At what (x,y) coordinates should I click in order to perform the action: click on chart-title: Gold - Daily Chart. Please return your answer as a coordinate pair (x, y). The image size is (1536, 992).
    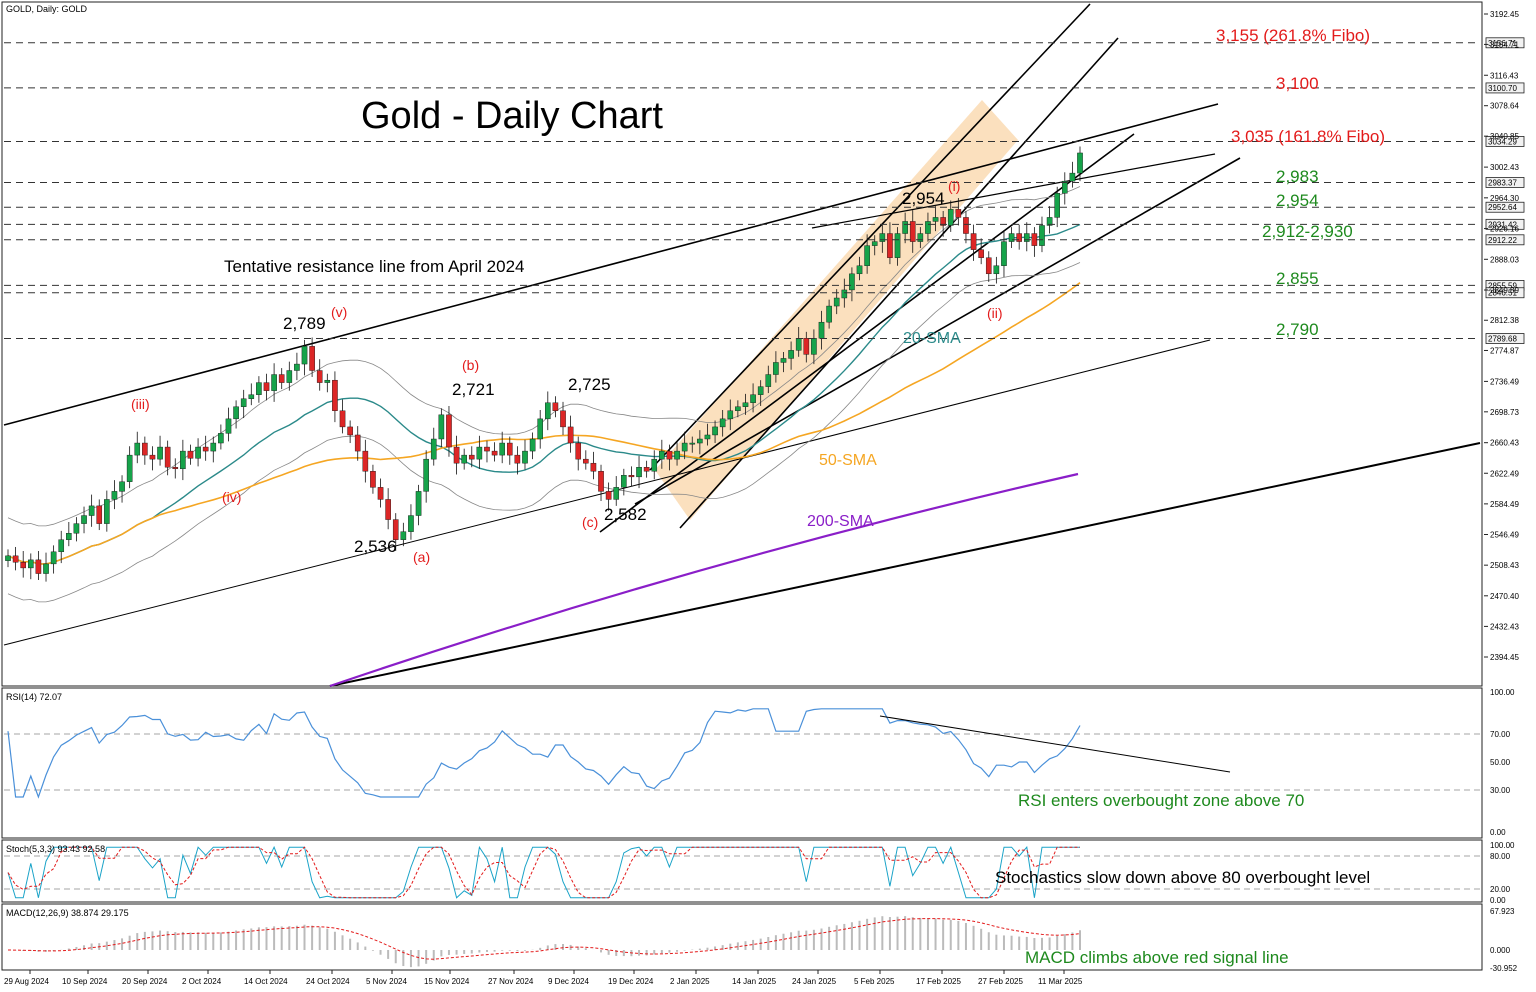
    Looking at the image, I should click on (512, 116).